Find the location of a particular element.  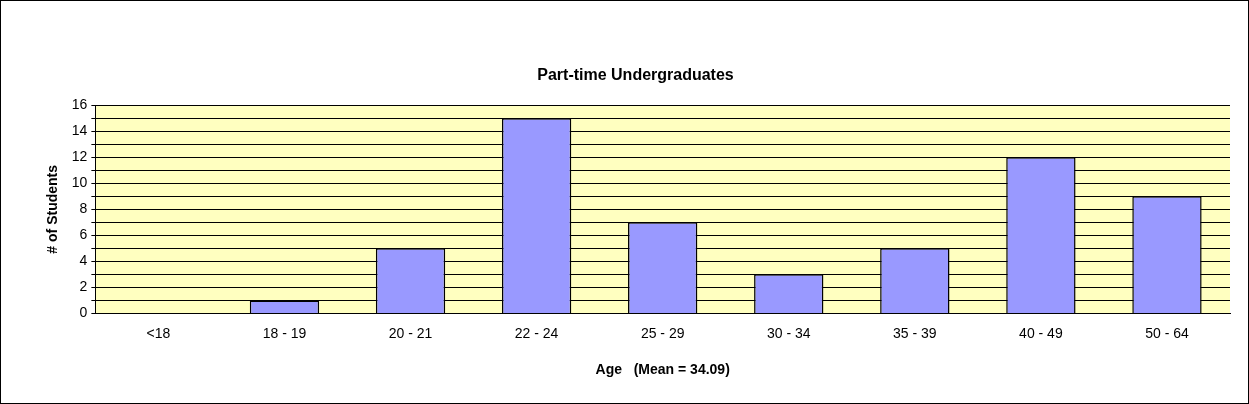

x-tick-label: 18 - 19 is located at coordinates (284, 332).